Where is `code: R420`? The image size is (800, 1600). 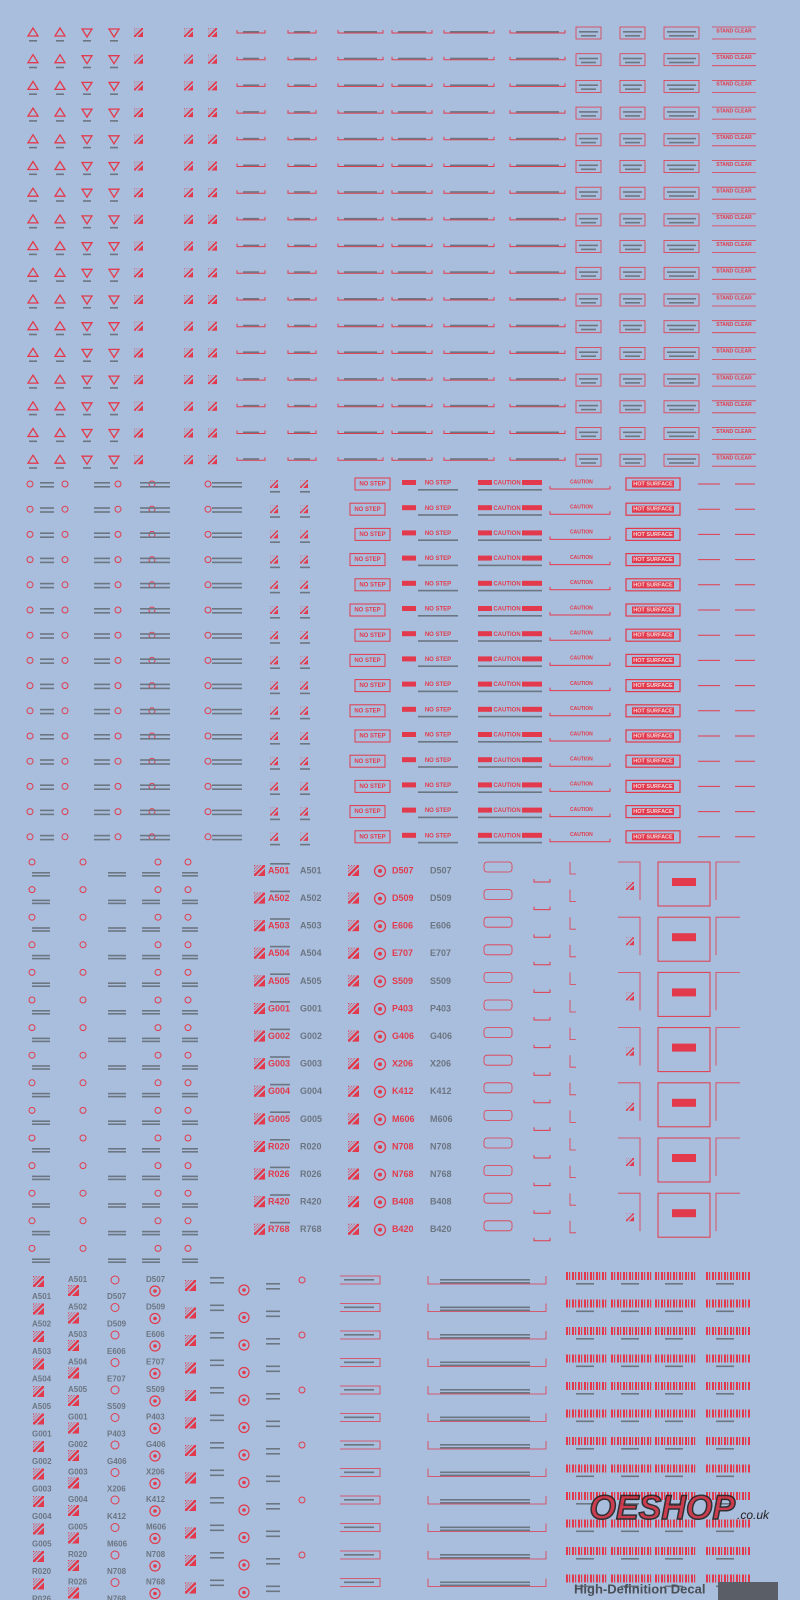 code: R420 is located at coordinates (279, 1202).